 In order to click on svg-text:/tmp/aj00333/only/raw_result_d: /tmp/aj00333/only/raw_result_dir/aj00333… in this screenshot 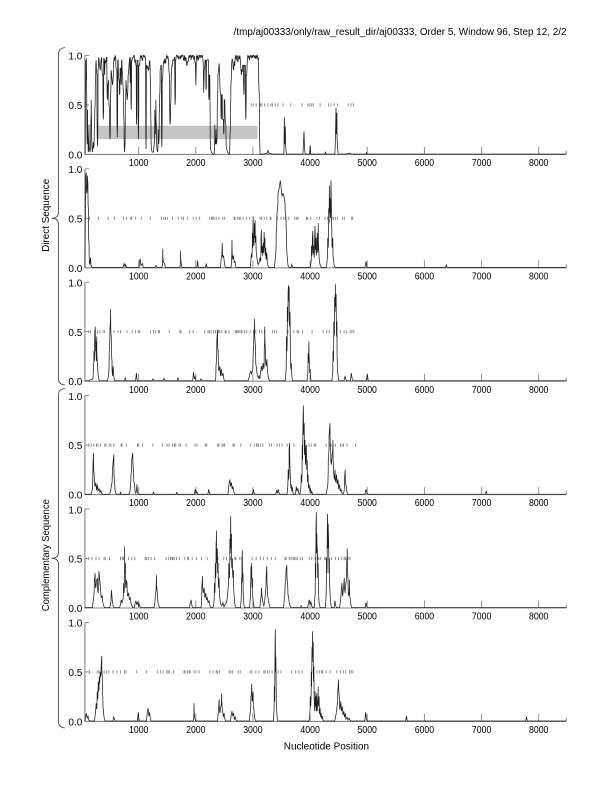, I will do `click(400, 32)`.